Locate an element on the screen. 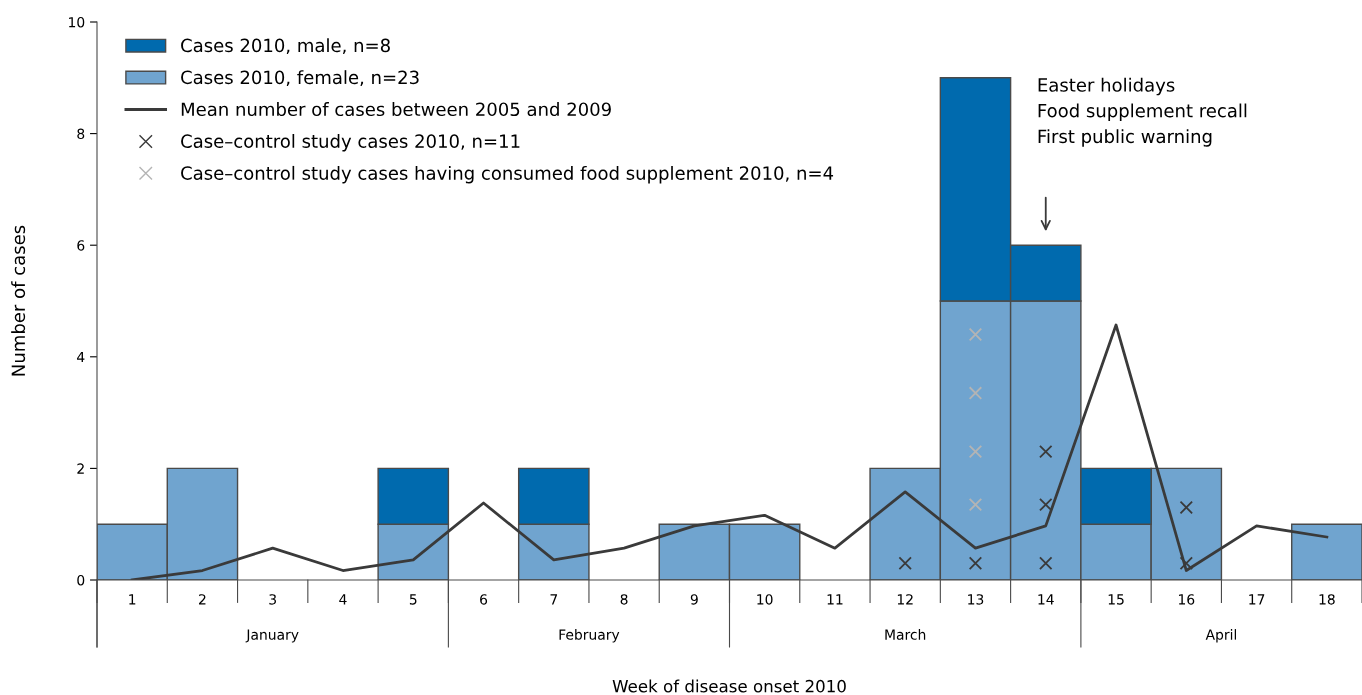 Image resolution: width=1362 pixels, height=695 pixels. x-tick-label: 9 is located at coordinates (694, 599).